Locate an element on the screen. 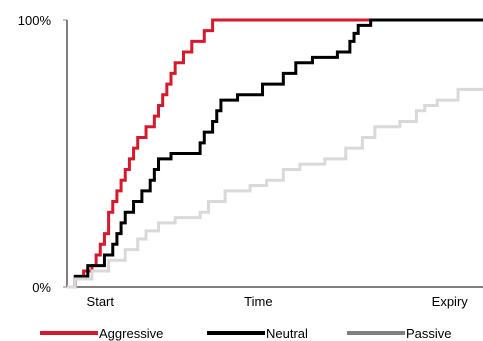 The image size is (483, 341). legend-label-1: Neutral is located at coordinates (287, 333).